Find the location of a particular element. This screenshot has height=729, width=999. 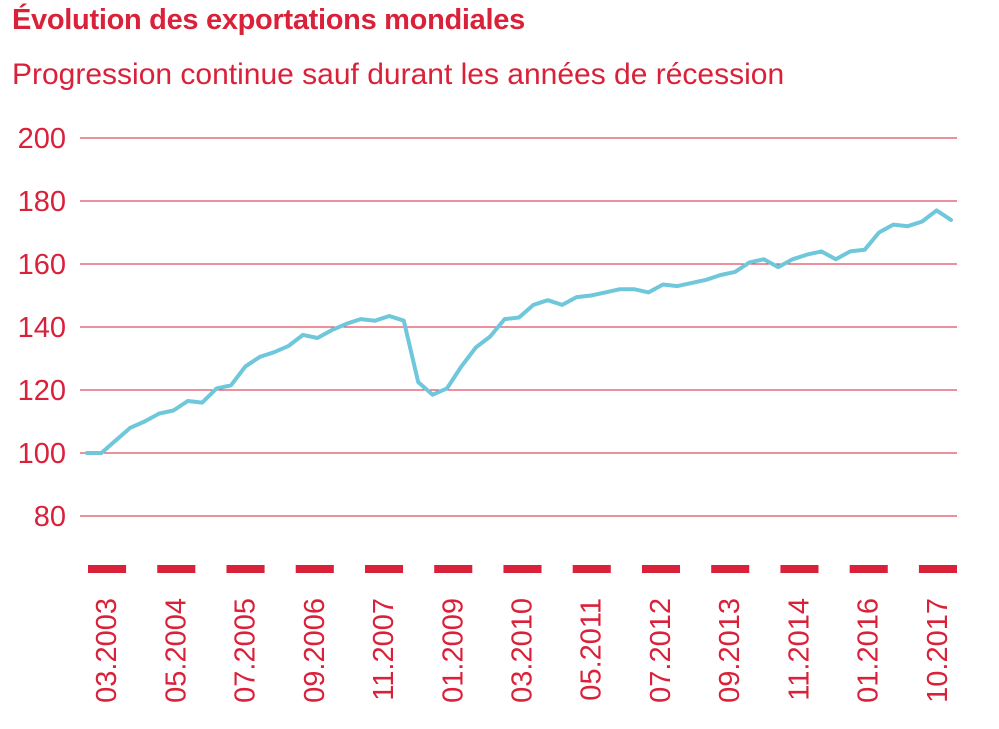

y-tick-label: 80 is located at coordinates (50, 517).